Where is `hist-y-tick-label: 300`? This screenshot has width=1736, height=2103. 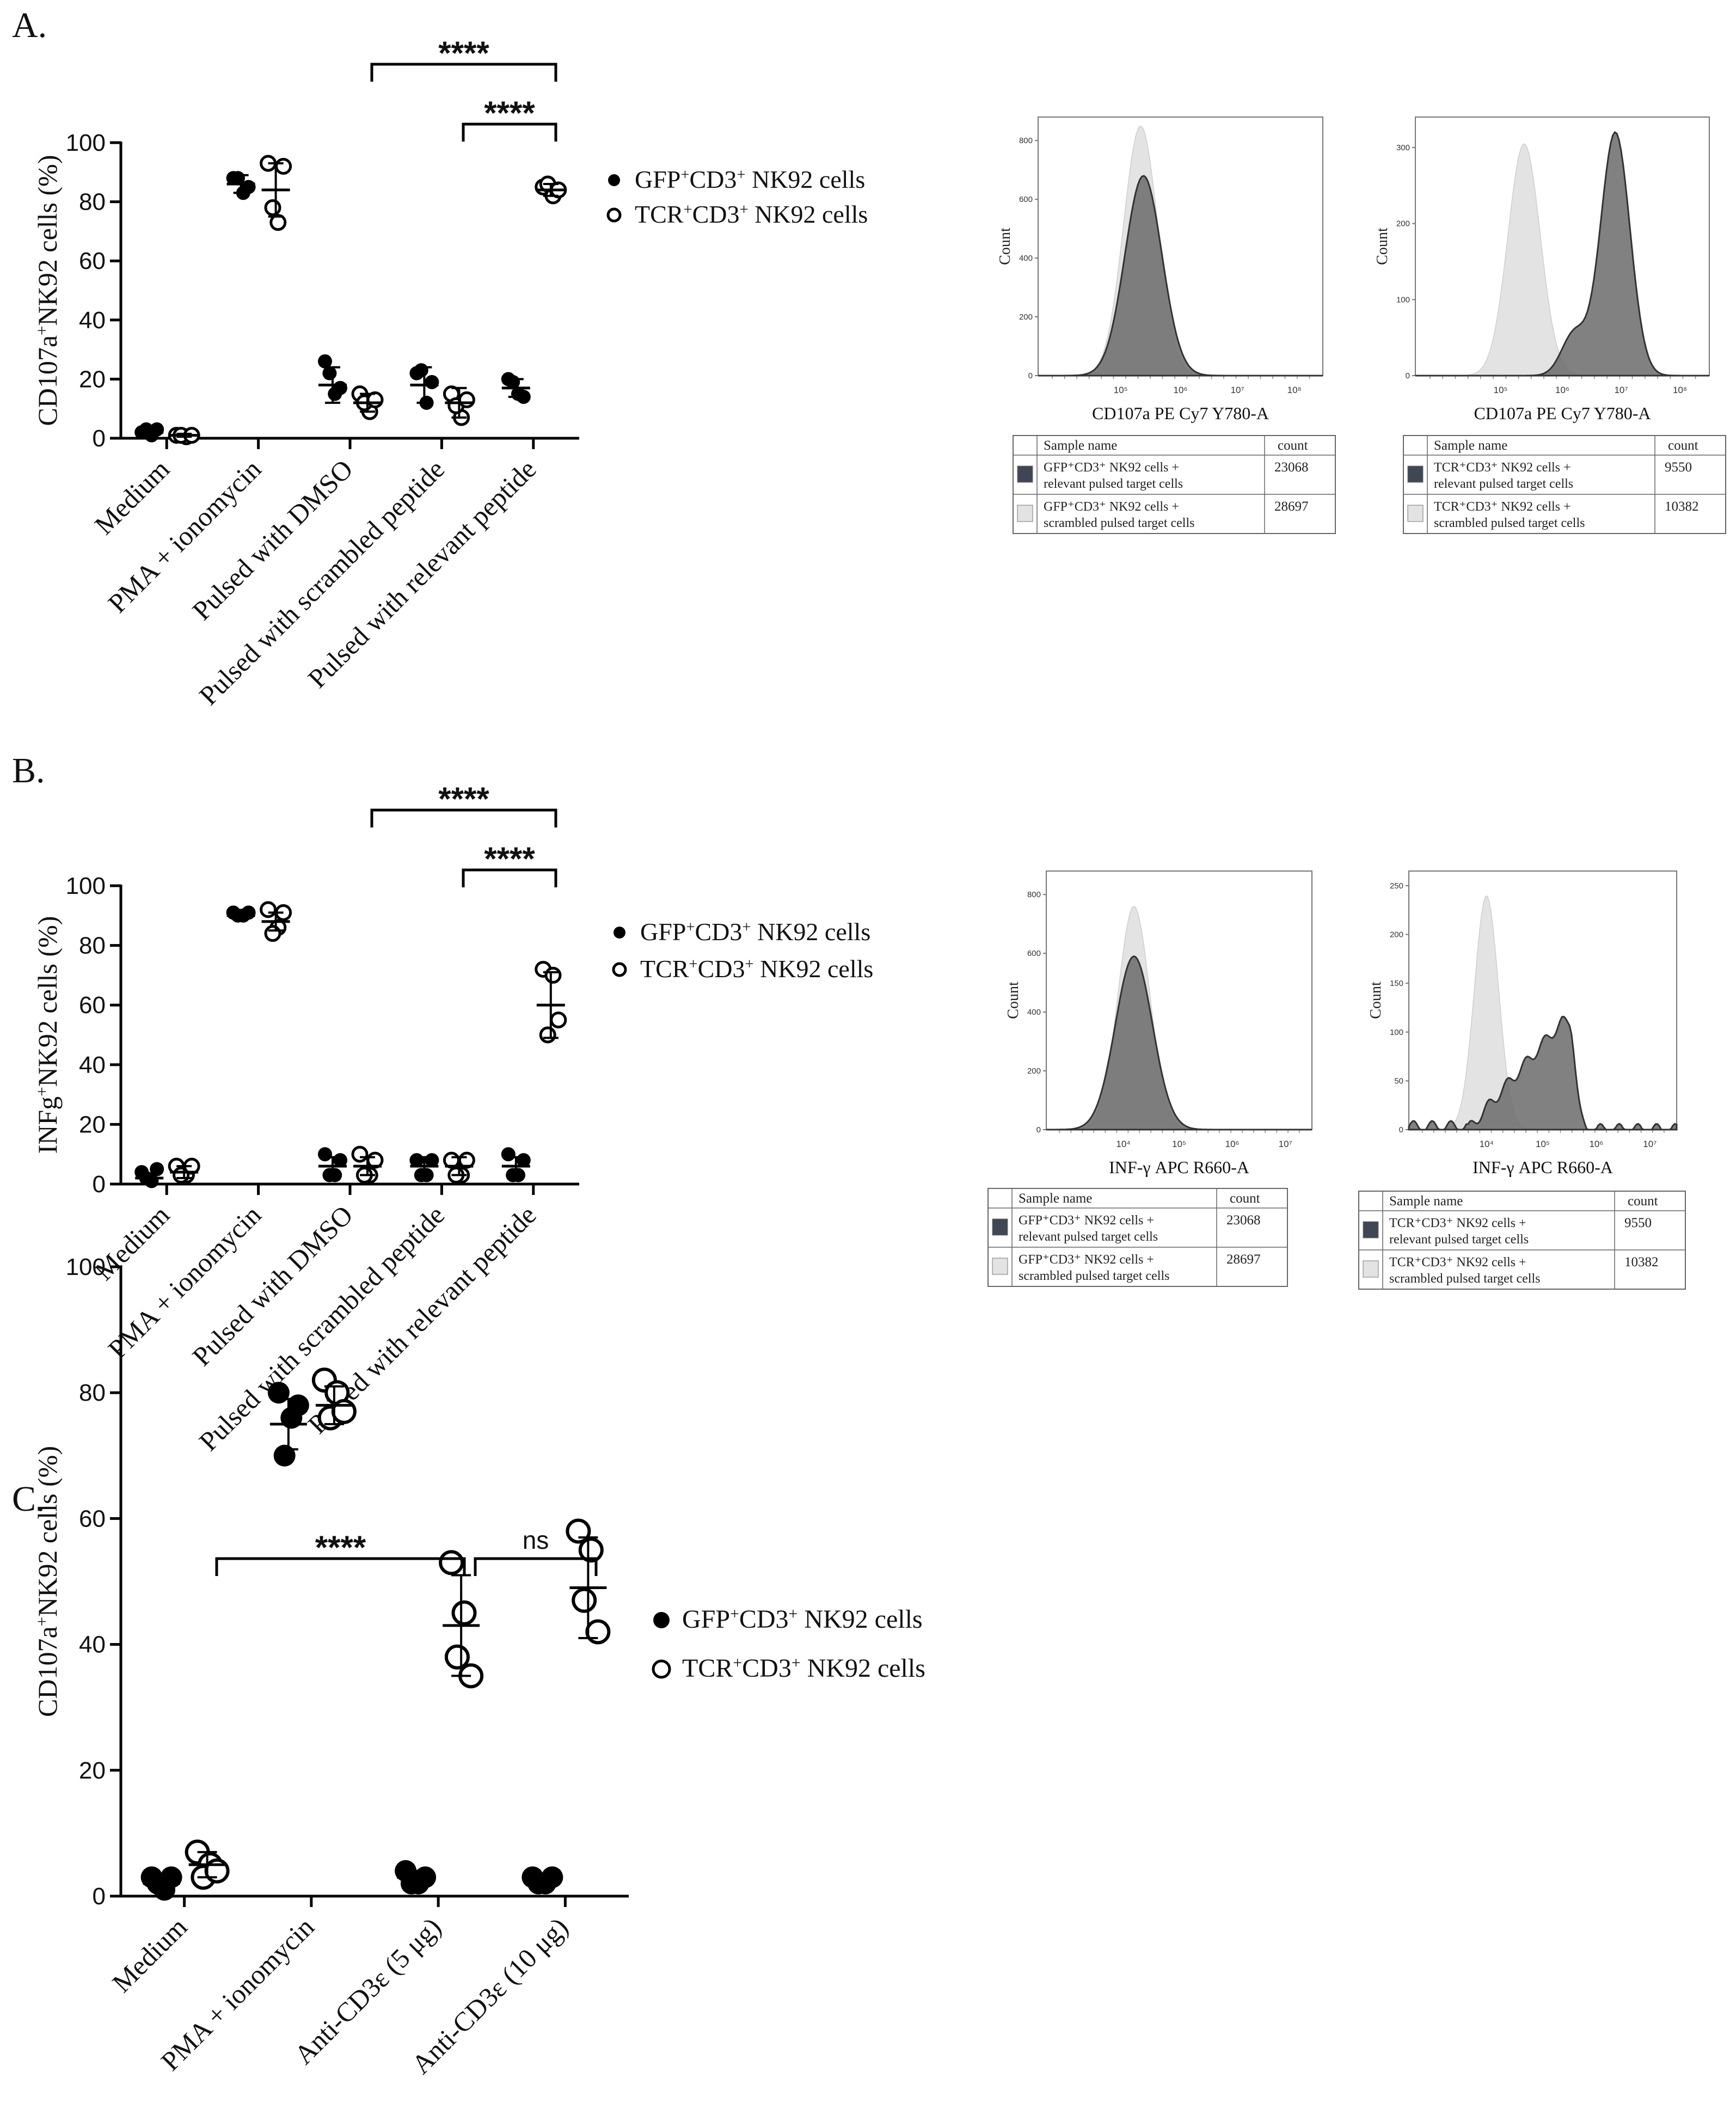
hist-y-tick-label: 300 is located at coordinates (1403, 147).